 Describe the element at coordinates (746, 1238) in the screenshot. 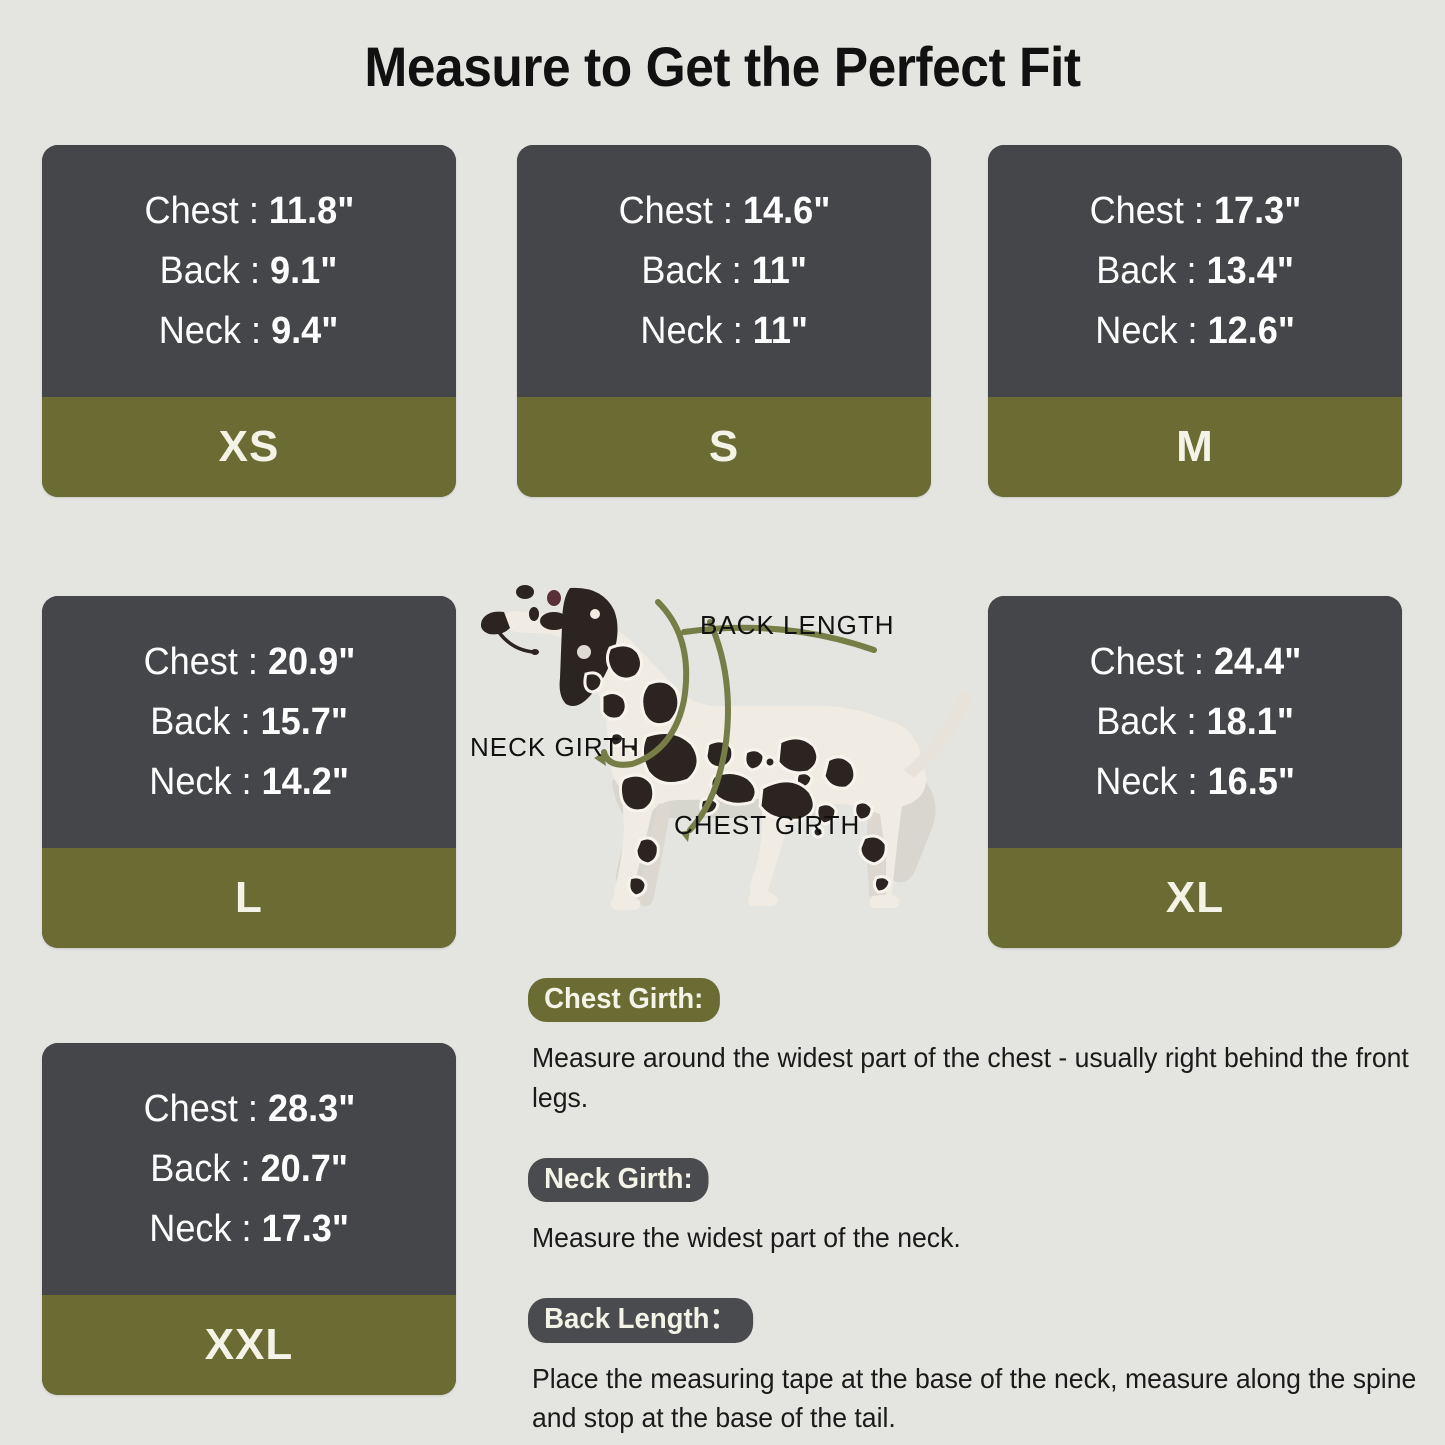

I see `neck-girth-description: Measure the widest part of the neck.` at that location.